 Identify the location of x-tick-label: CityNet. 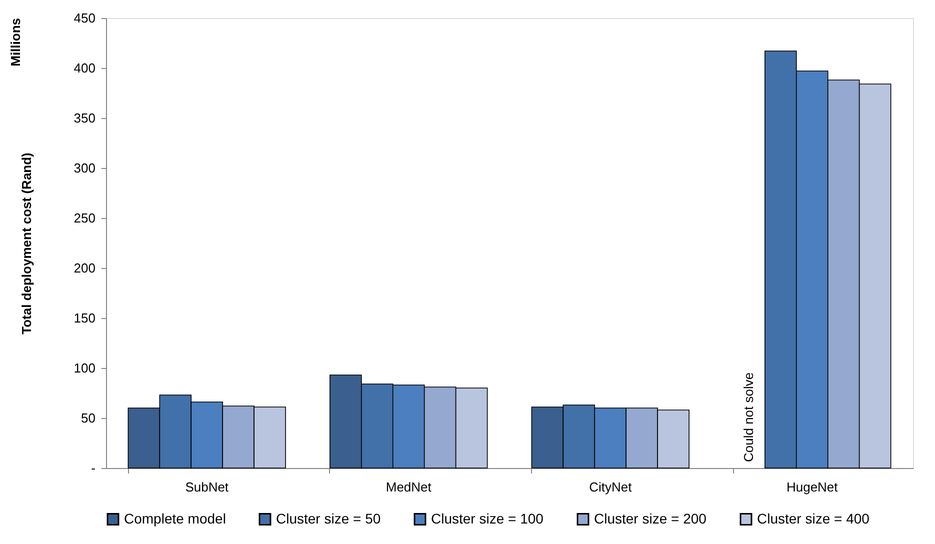
(610, 487).